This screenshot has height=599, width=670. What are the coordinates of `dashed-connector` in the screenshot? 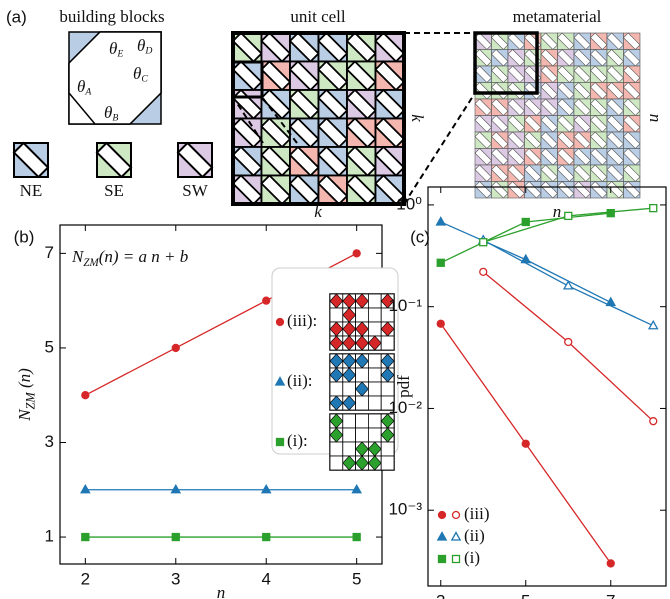 It's located at (439, 148).